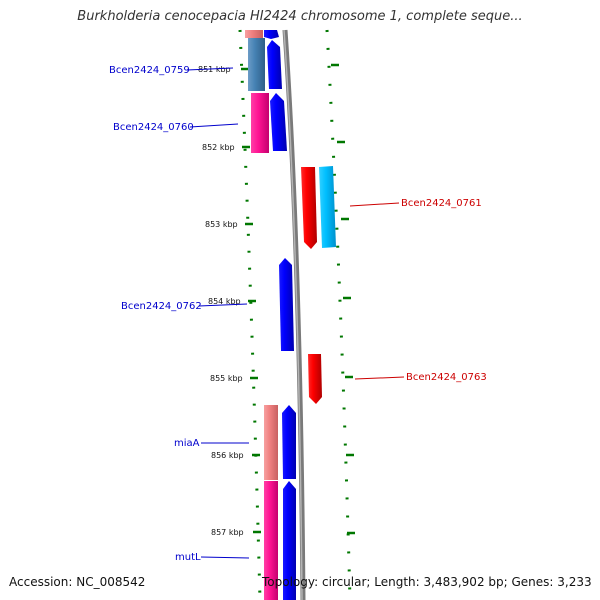 Image resolution: width=600 pixels, height=600 pixels. Describe the element at coordinates (446, 377) in the screenshot. I see `gene-label-bcen2424-0763: Bcen2424_0763` at that location.